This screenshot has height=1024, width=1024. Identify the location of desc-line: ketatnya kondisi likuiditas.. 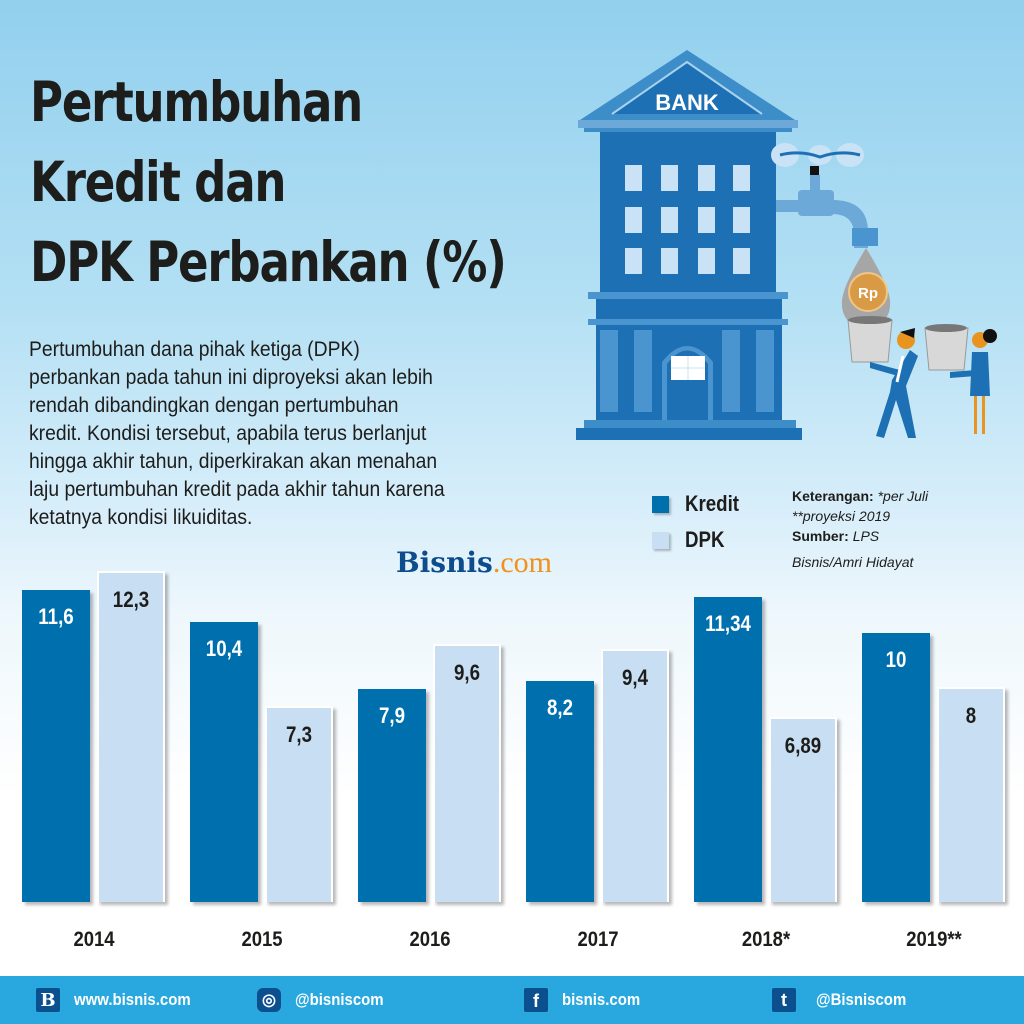
(141, 517).